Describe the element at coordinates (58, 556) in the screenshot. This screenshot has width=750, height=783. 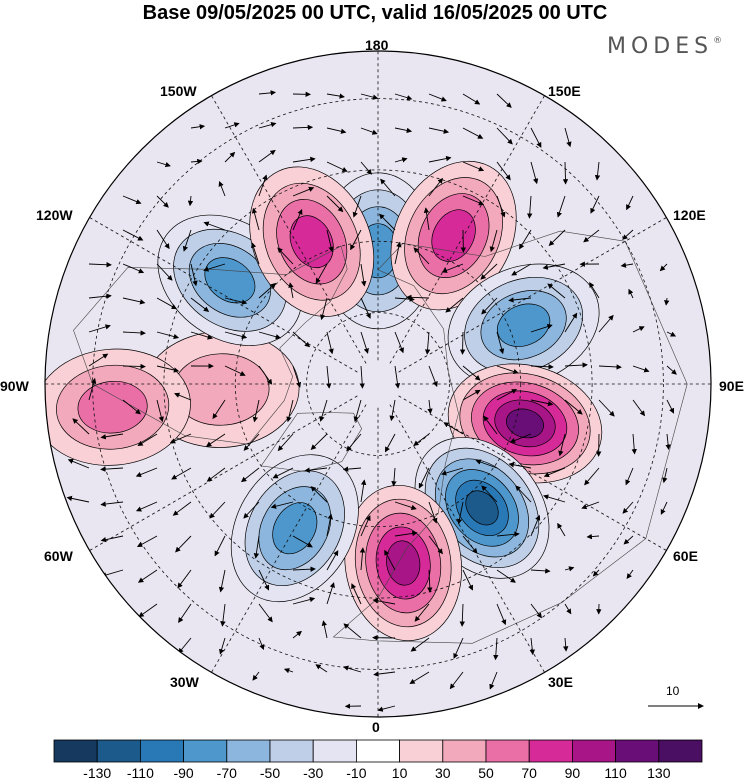
I see `lon-label-60w: 60W` at that location.